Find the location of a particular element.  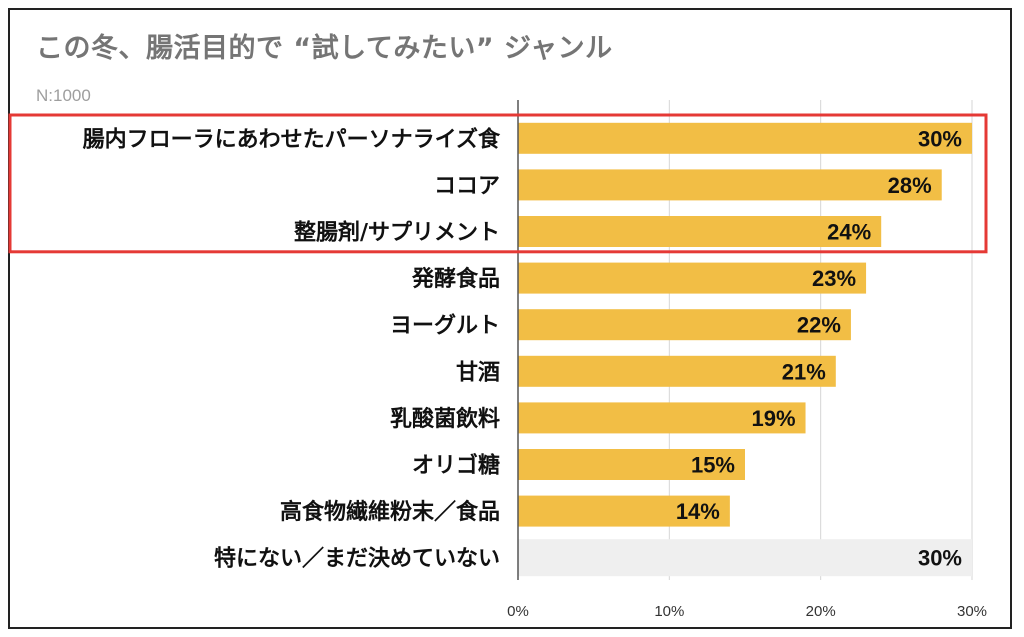

category-label: 甘酒 is located at coordinates (478, 372).